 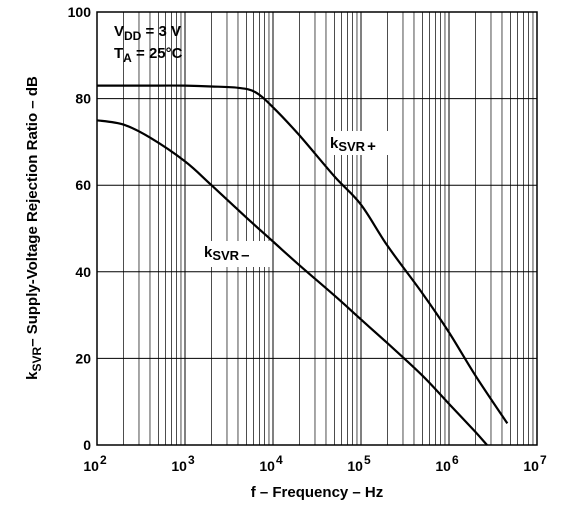 I want to click on y-tick-label: 60, so click(x=83, y=185).